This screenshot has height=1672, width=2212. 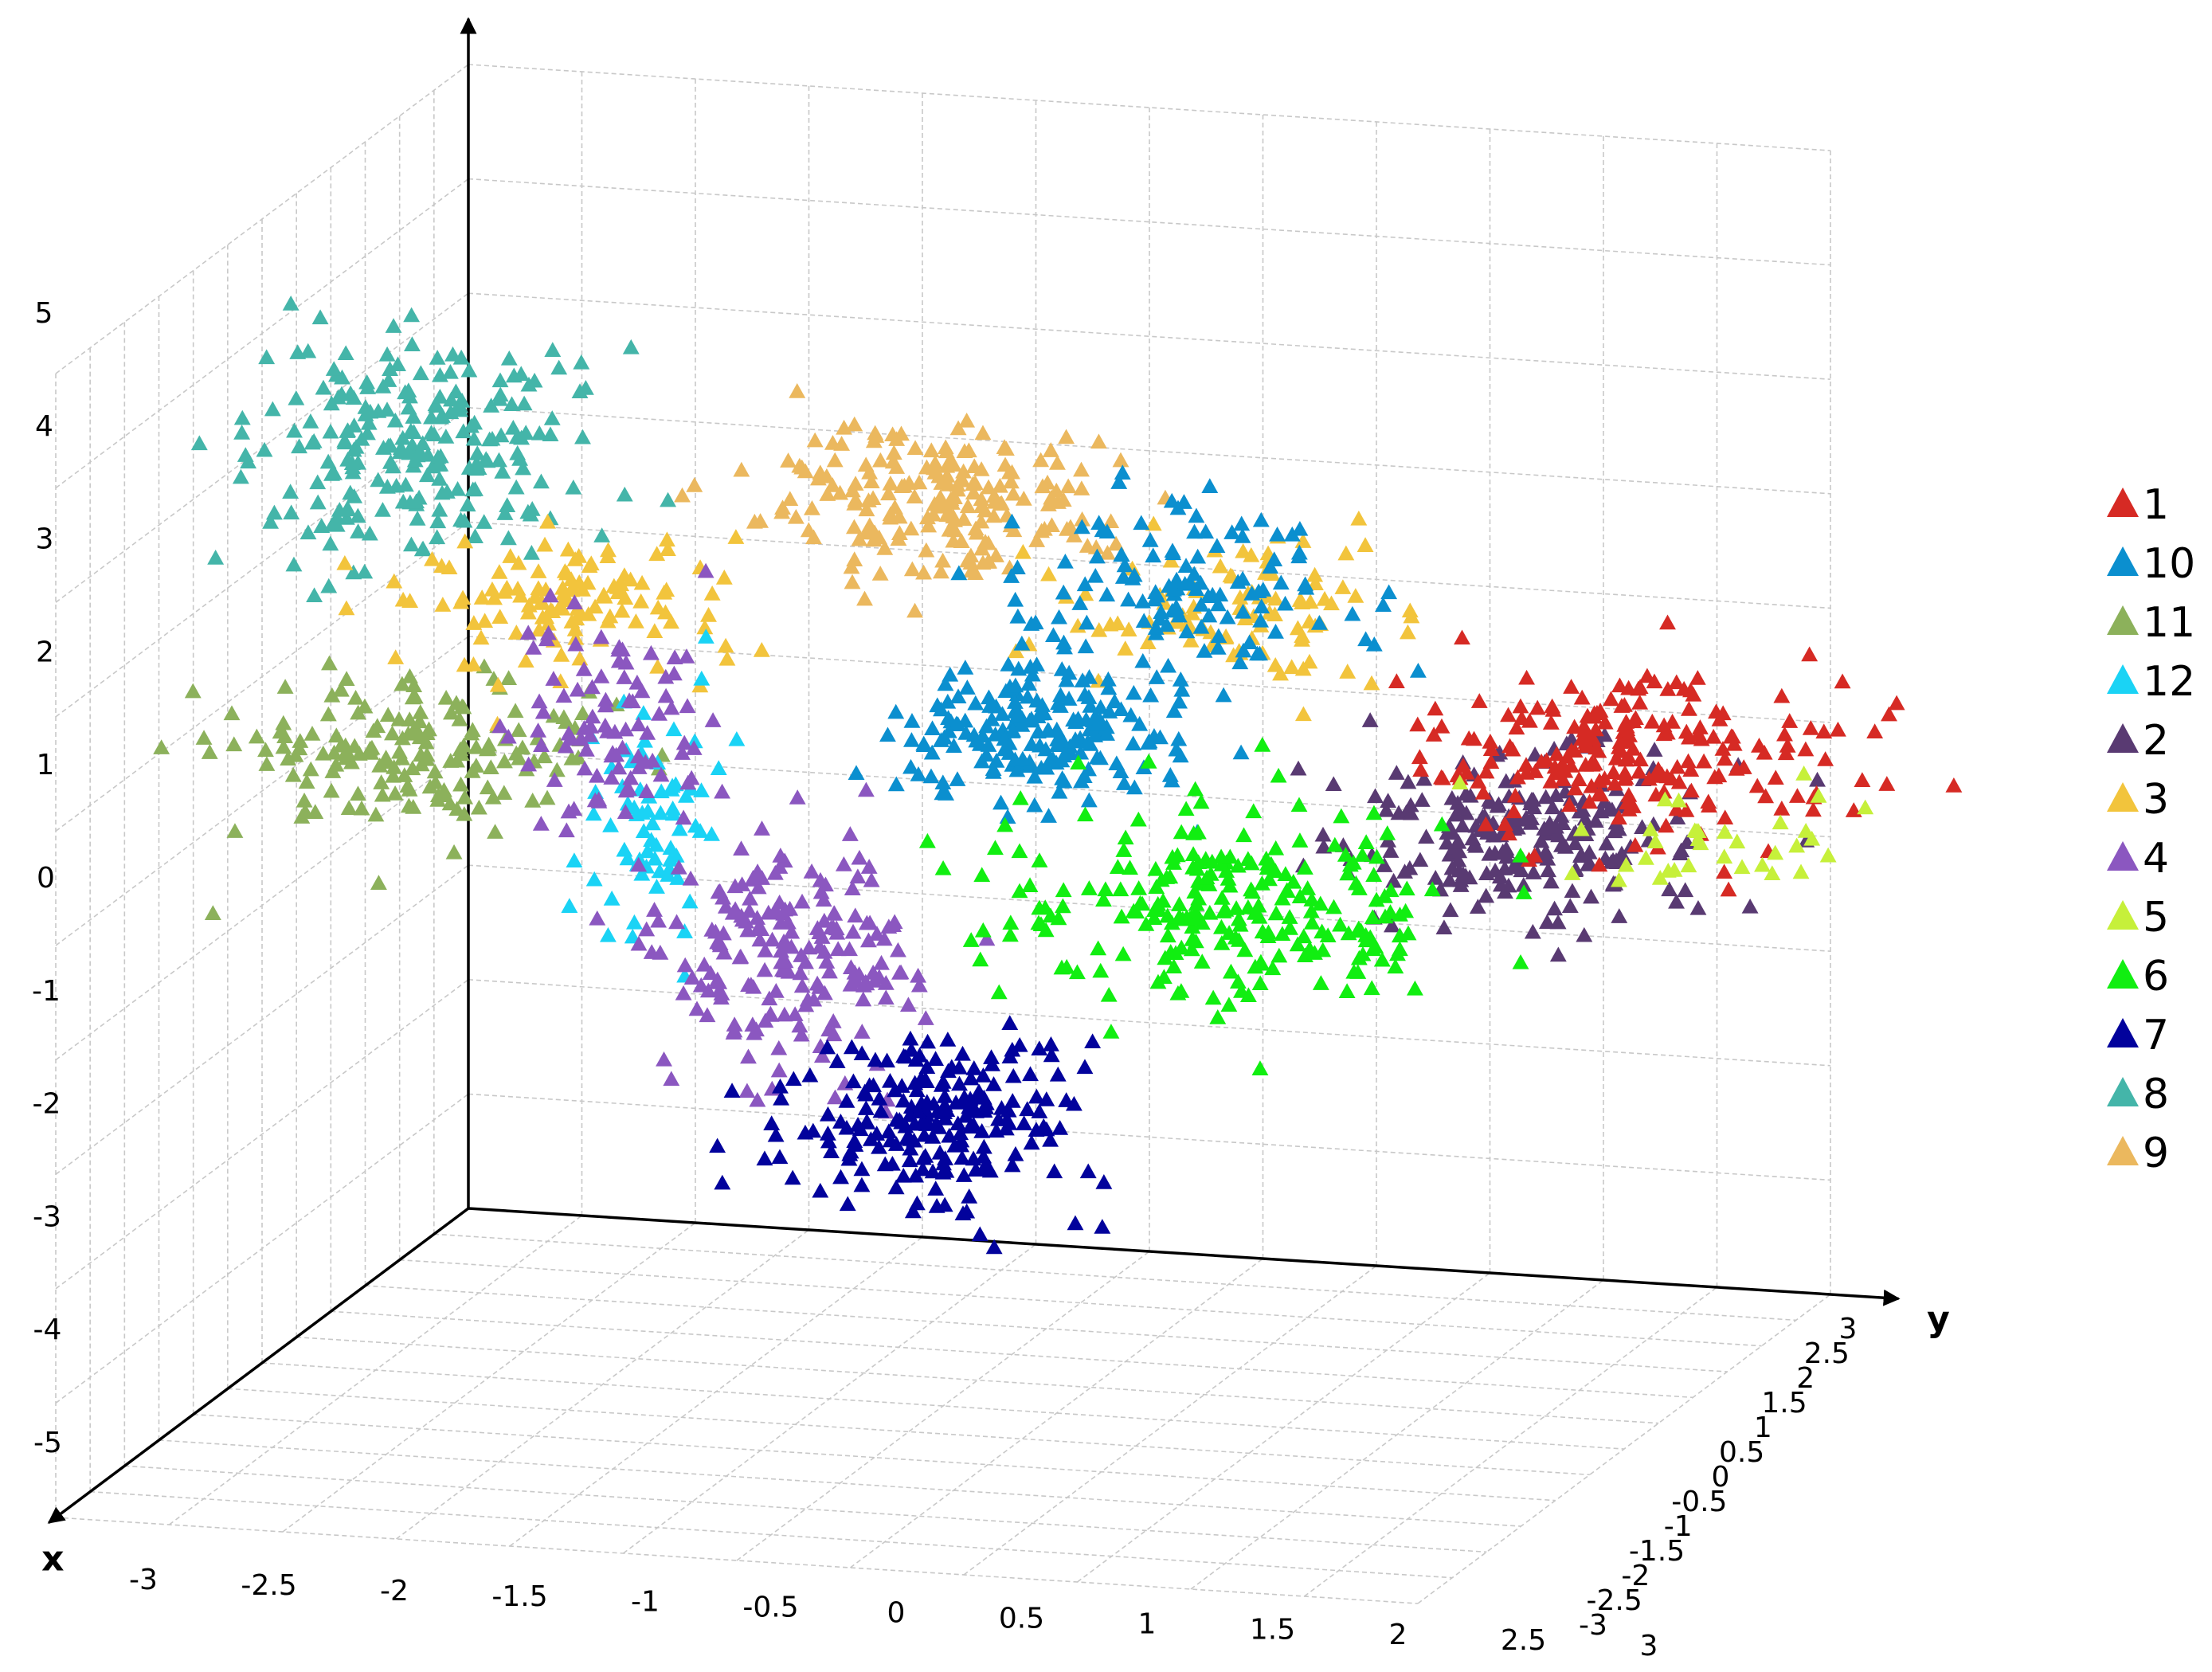 What do you see at coordinates (2123, 856) in the screenshot?
I see `legend-marker` at bounding box center [2123, 856].